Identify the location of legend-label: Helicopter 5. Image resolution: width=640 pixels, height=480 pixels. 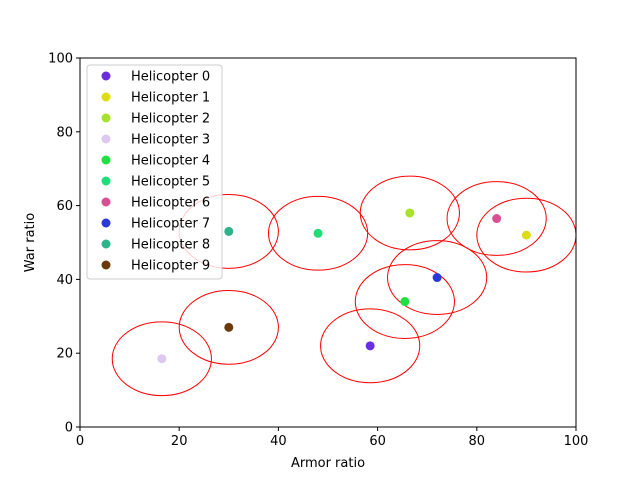
(170, 182).